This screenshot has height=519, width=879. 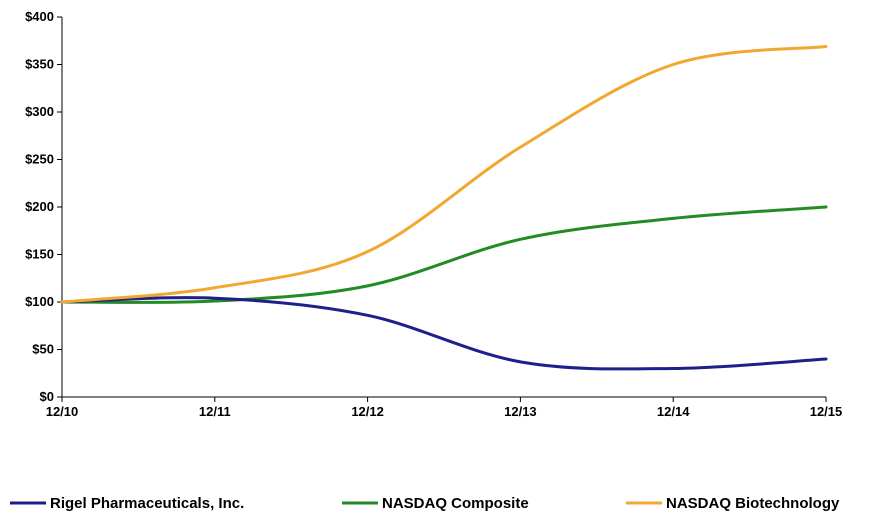 I want to click on legend-label: NASDAQ Composite, so click(x=455, y=503).